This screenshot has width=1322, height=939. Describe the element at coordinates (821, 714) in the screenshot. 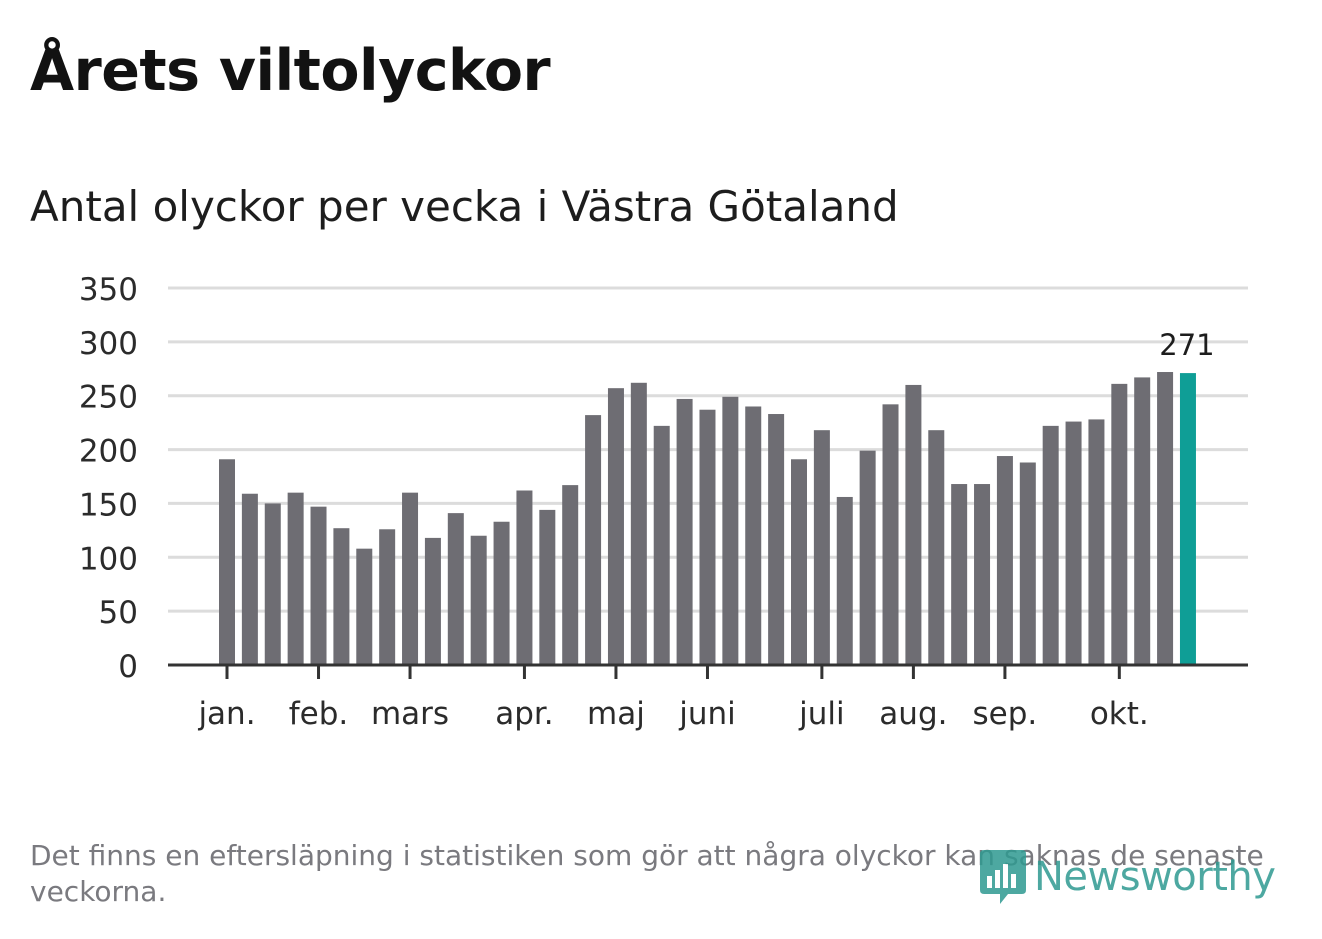

I see `x-tick-label: juli` at that location.